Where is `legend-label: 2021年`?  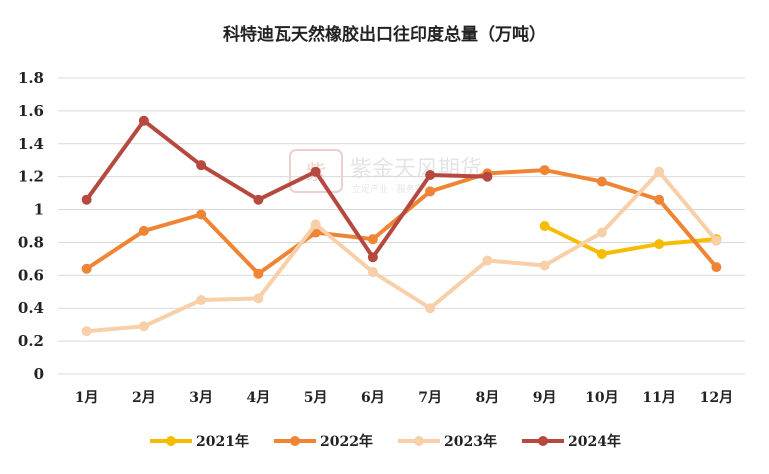 legend-label: 2021年 is located at coordinates (222, 441).